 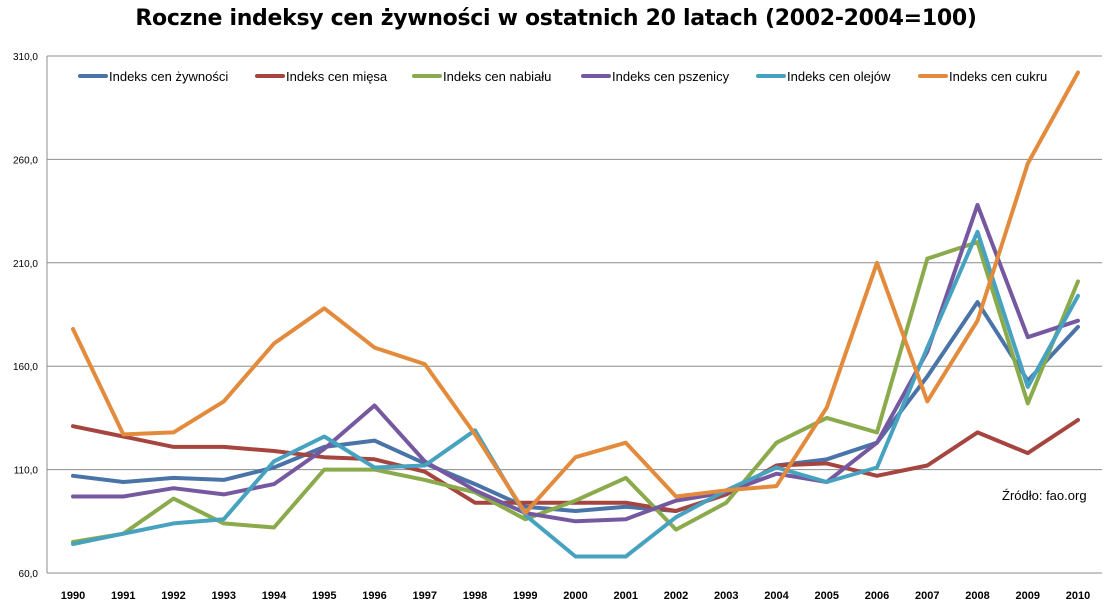 I want to click on legend-label: Indeks cen cukru, so click(x=998, y=76).